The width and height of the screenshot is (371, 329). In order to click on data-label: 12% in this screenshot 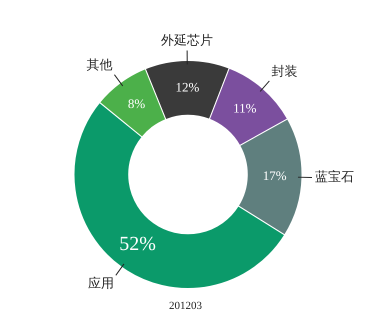, I will do `click(187, 86)`.